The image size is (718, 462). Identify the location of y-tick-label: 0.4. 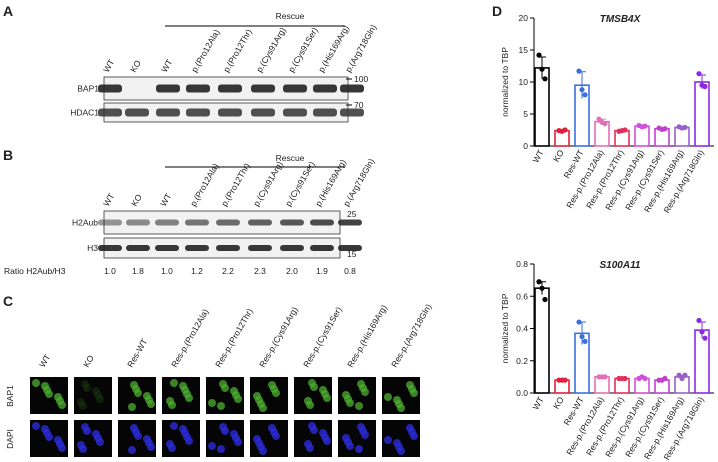
(522, 329).